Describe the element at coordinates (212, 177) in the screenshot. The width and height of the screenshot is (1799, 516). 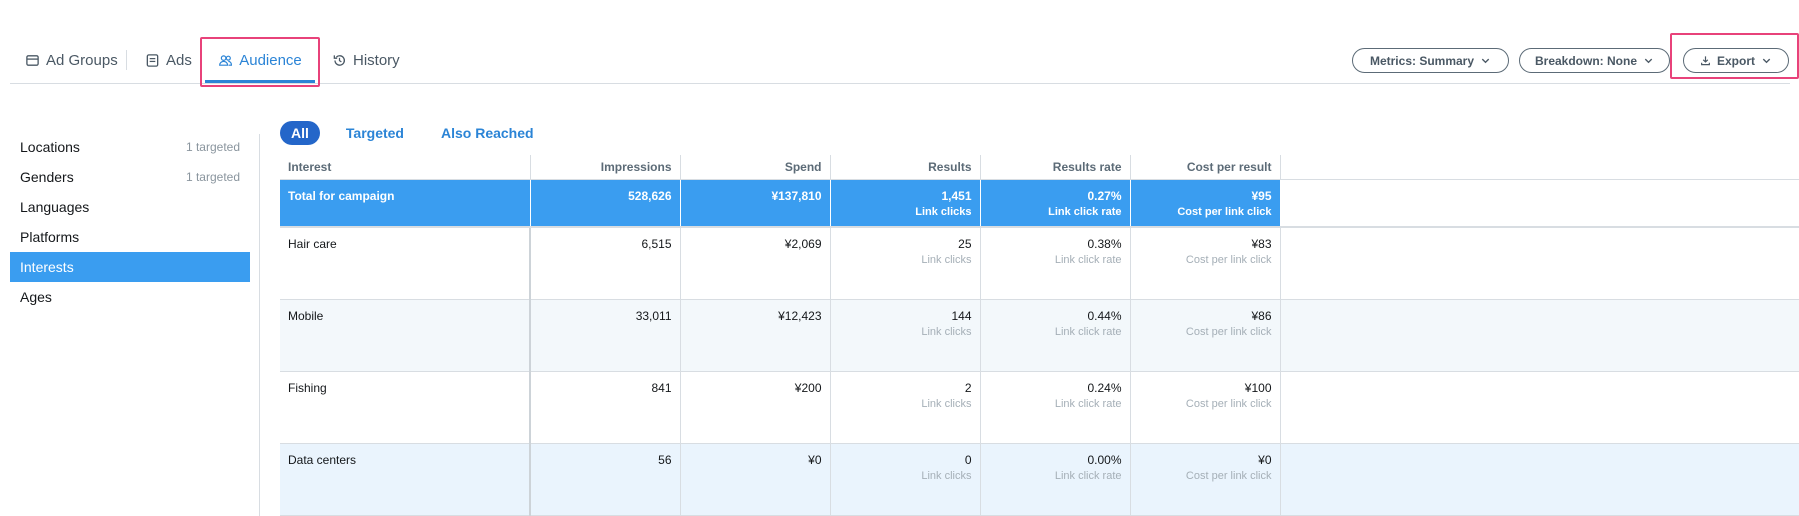
I see `targeted-count: 1 targeted` at that location.